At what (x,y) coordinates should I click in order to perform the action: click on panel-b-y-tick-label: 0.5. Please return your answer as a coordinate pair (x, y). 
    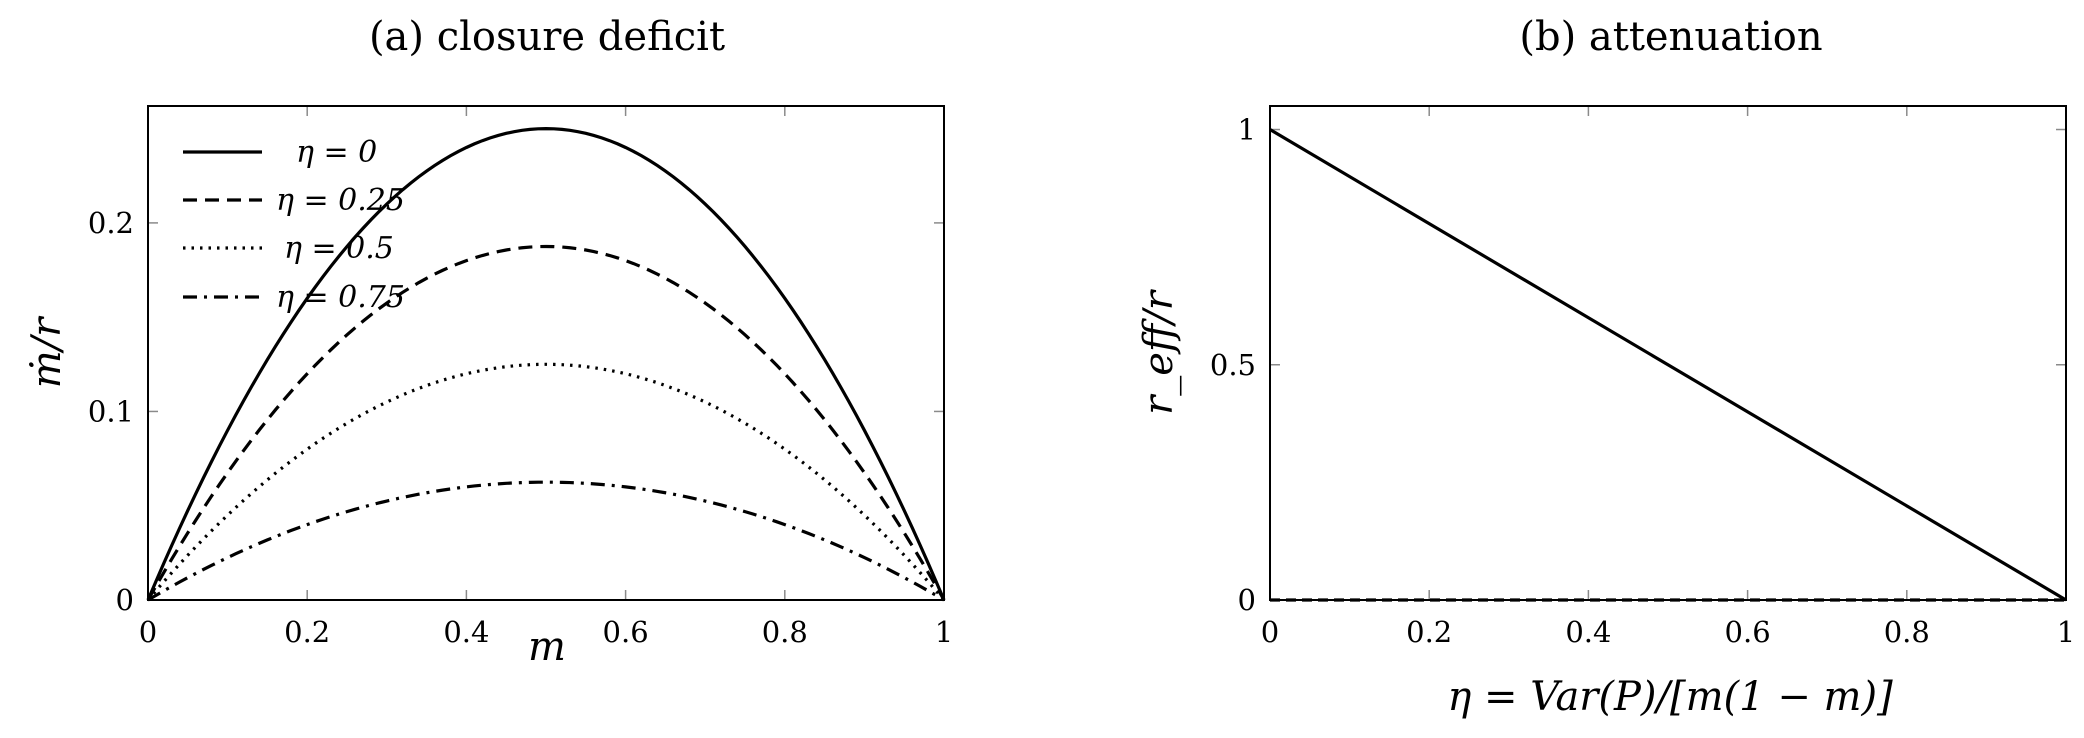
    Looking at the image, I should click on (1233, 365).